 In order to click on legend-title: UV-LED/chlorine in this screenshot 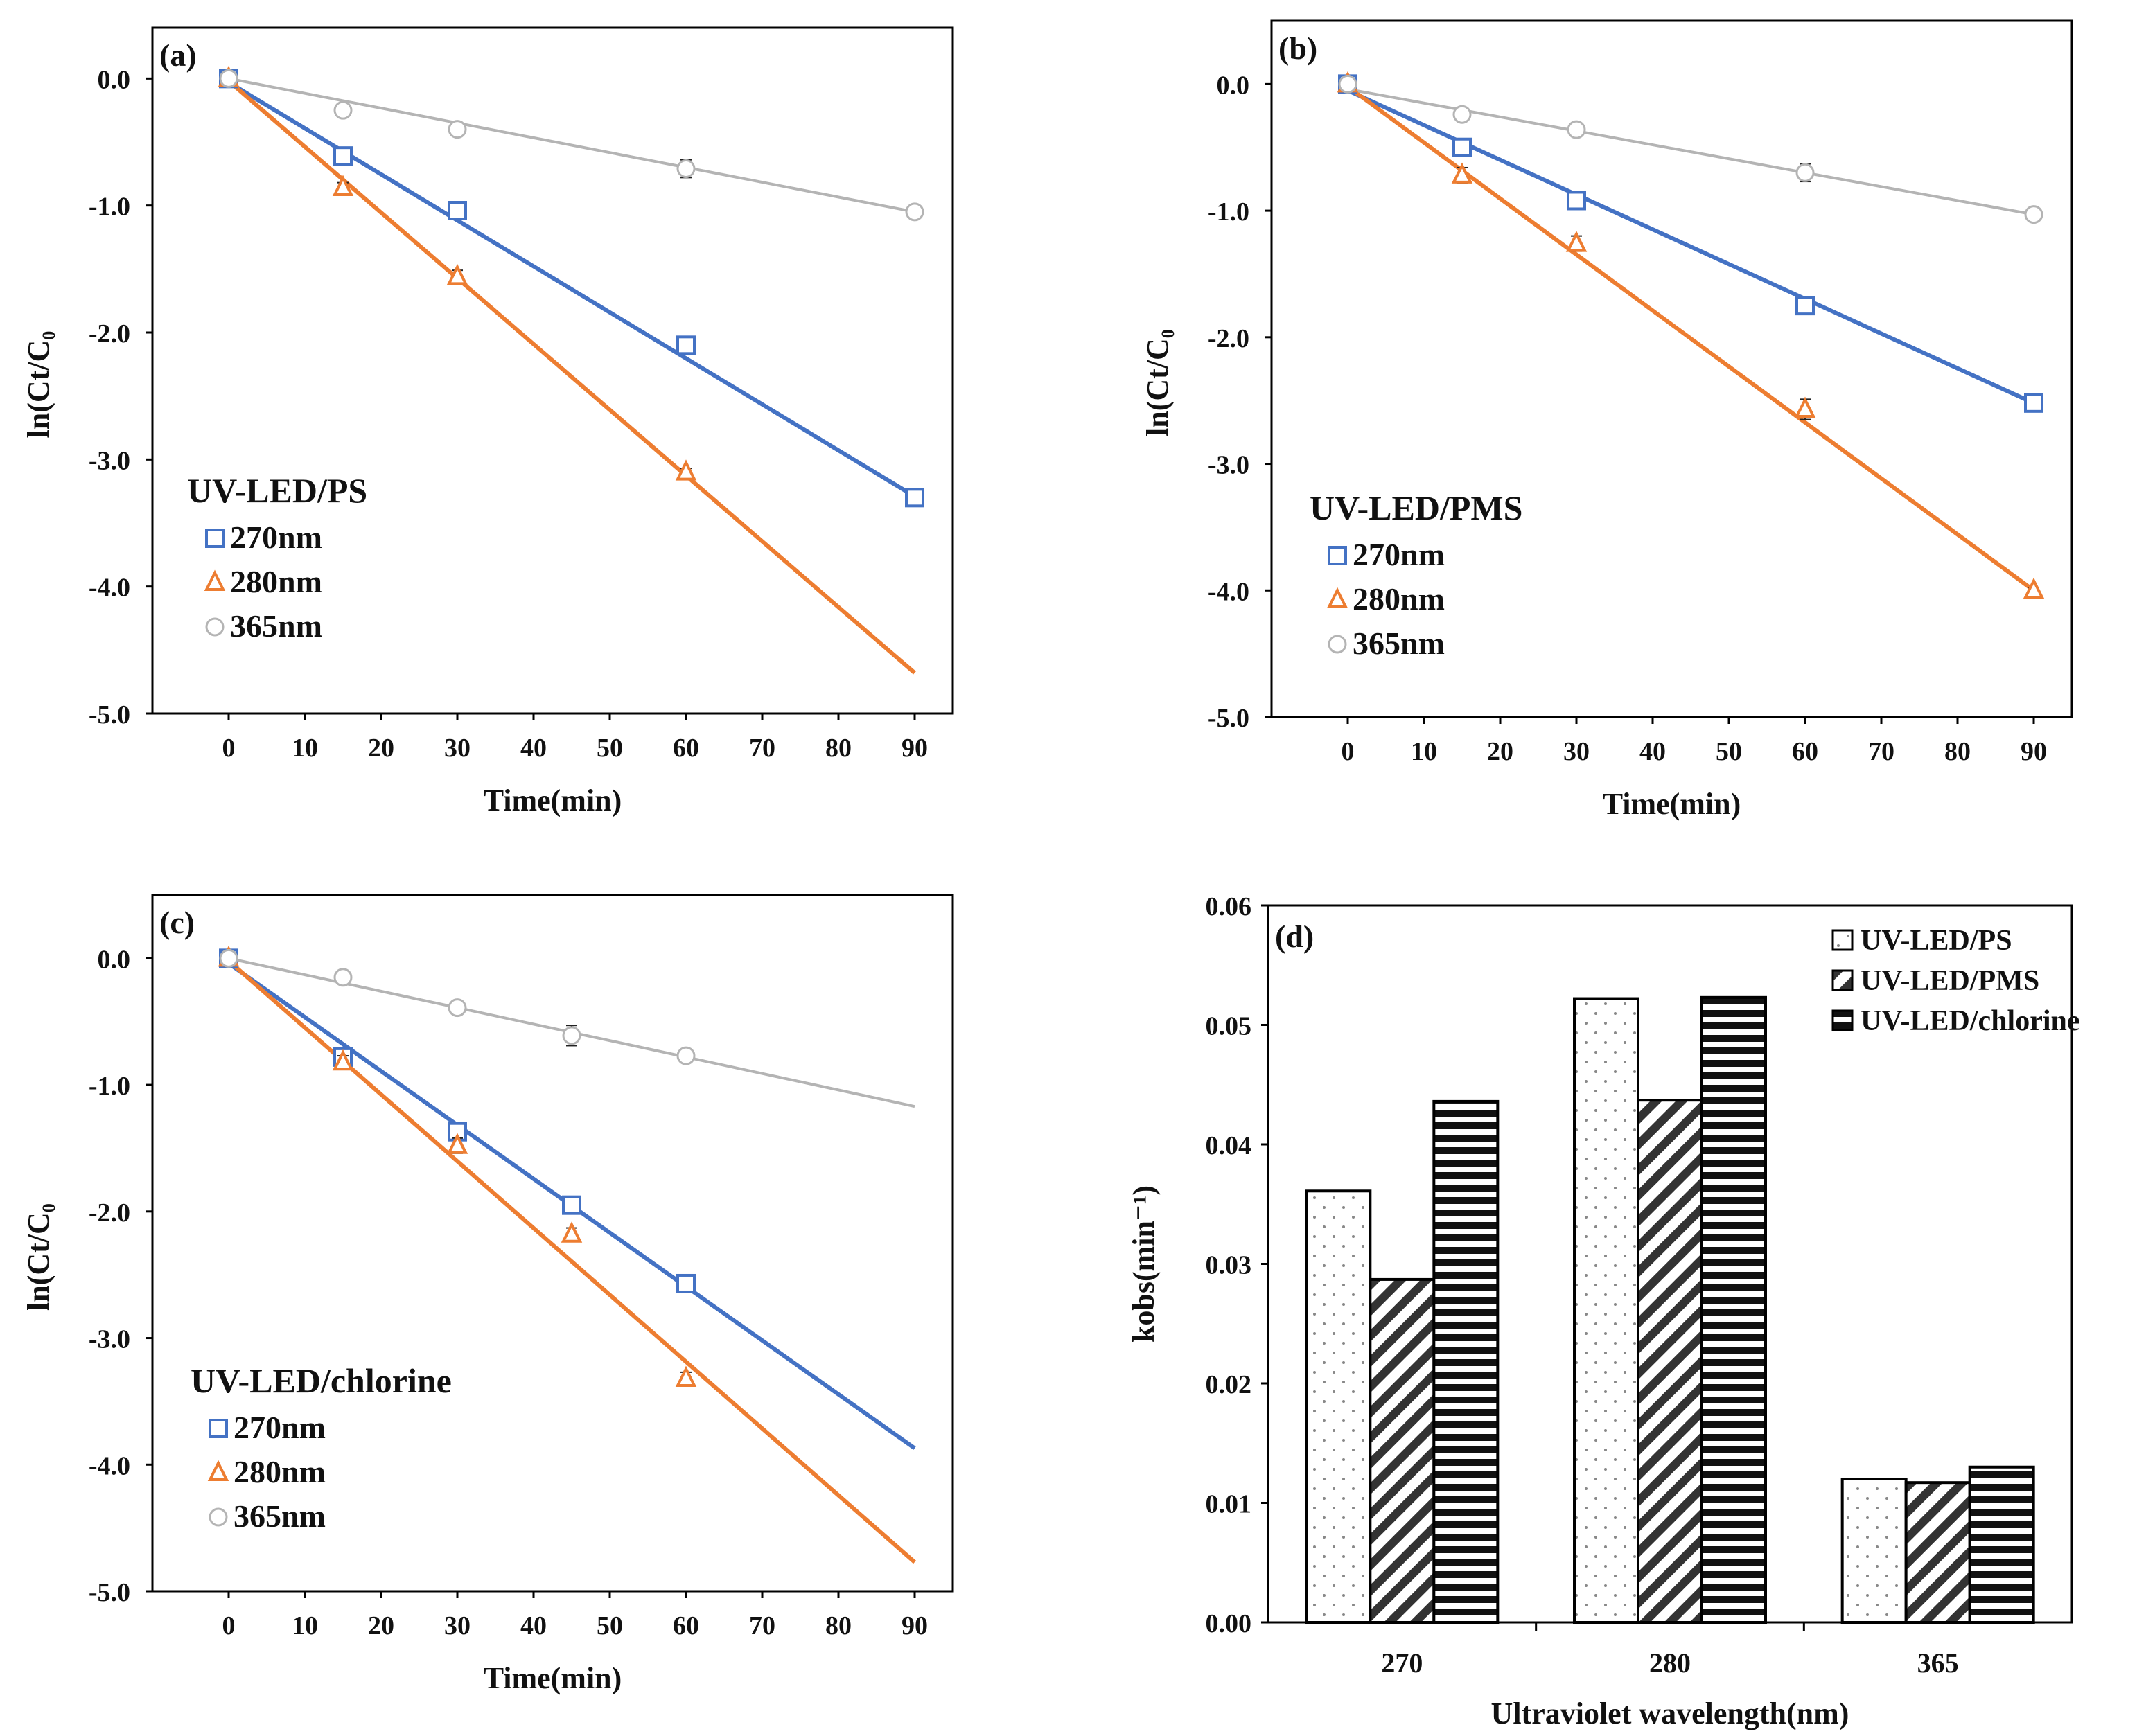, I will do `click(321, 1381)`.